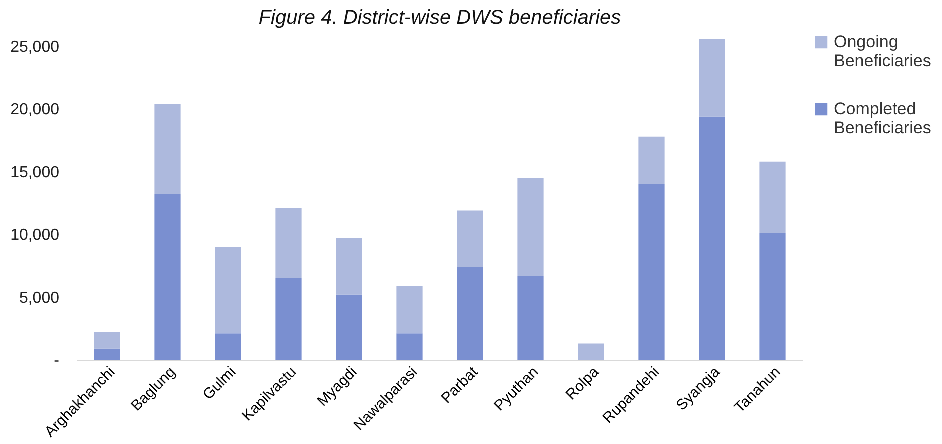 The height and width of the screenshot is (444, 942). I want to click on legend-label: Ongoing Beneficiaries, so click(883, 51).